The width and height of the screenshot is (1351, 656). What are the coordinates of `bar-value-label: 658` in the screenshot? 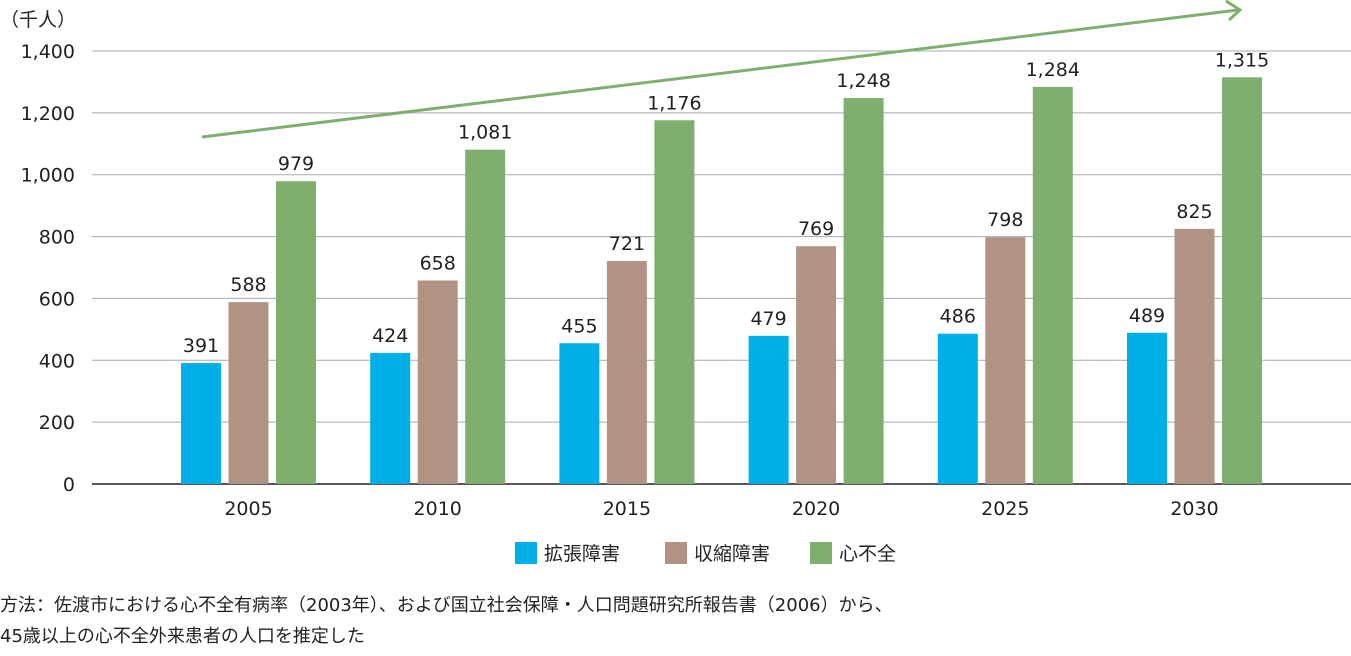 It's located at (438, 263).